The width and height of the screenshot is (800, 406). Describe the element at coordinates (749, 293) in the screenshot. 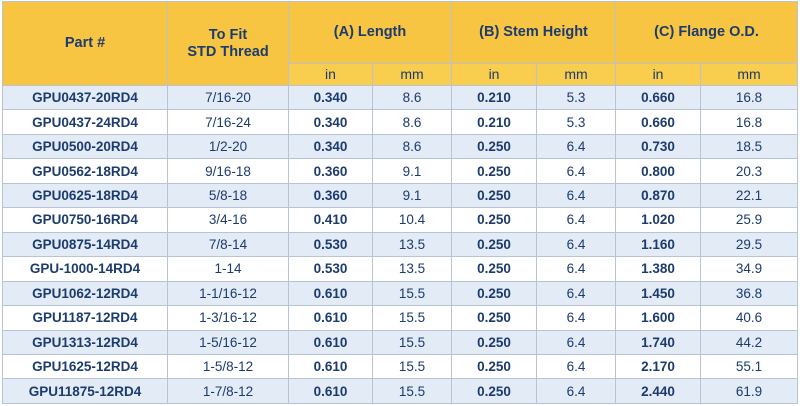

I see `cell-flange-mm: 36.8` at that location.